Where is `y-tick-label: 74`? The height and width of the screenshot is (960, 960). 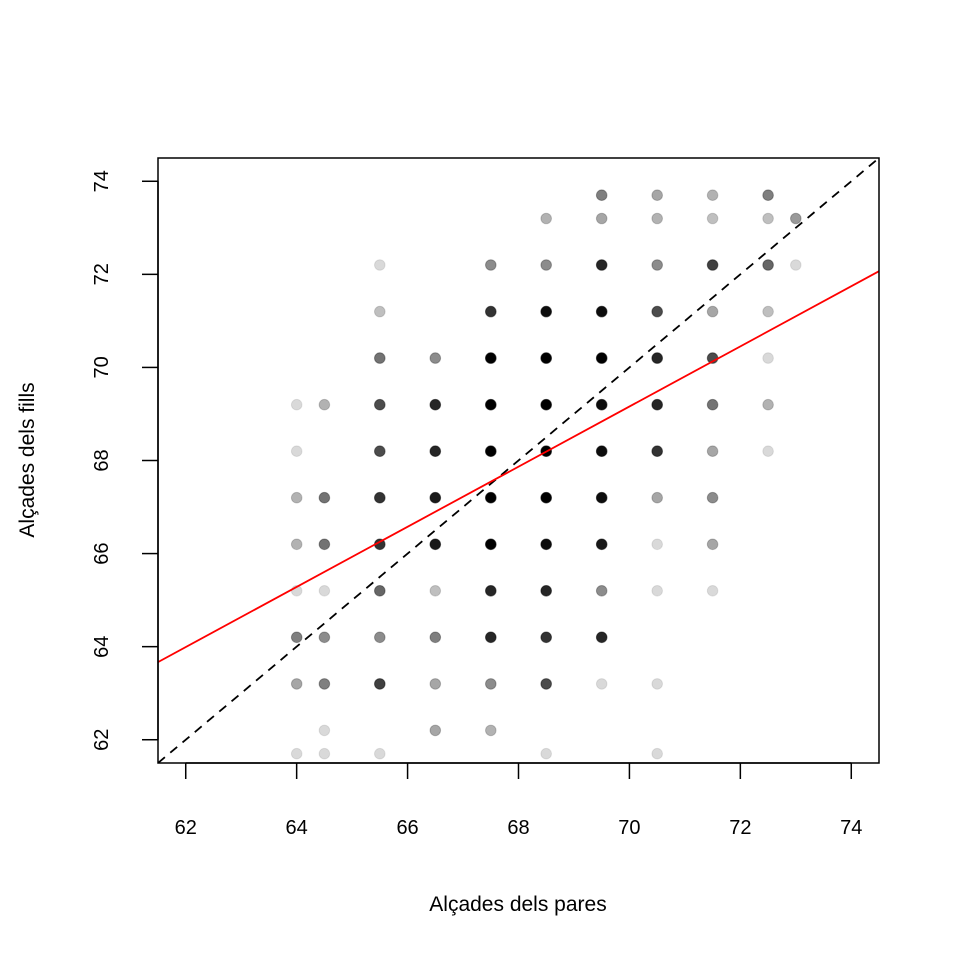 y-tick-label: 74 is located at coordinates (102, 181).